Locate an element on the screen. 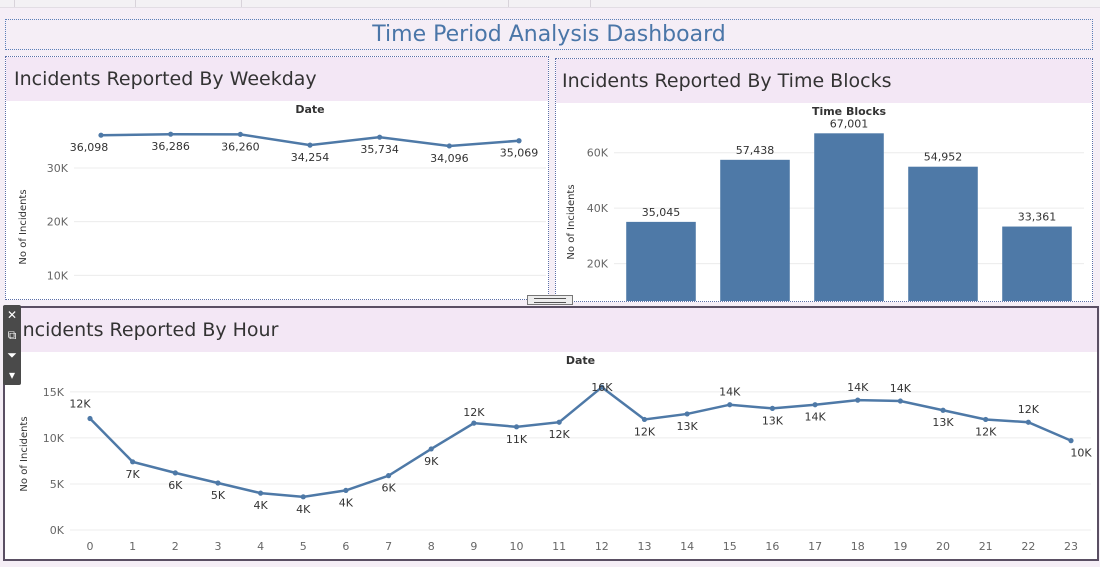 Image resolution: width=1100 pixels, height=567 pixels. y-tick-label: 20K is located at coordinates (598, 264).